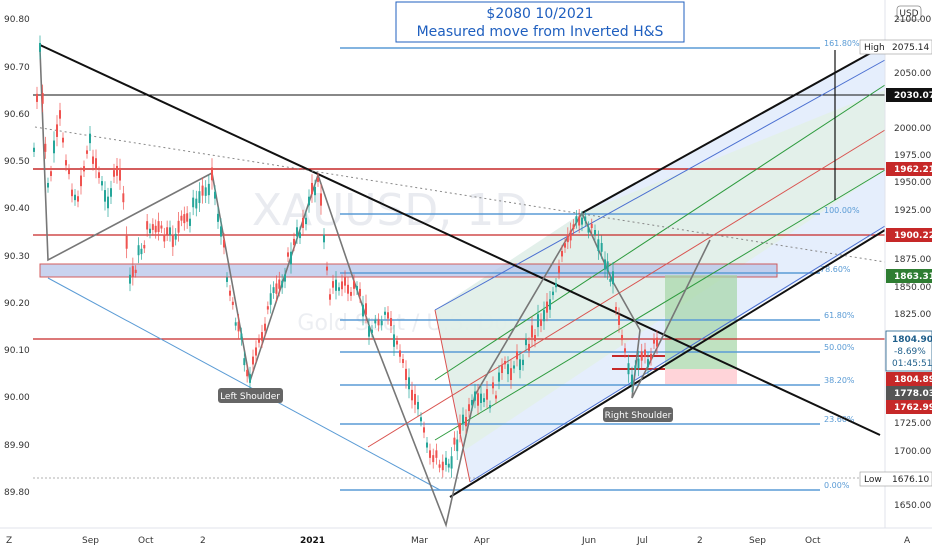 This screenshot has height=550, width=932. Describe the element at coordinates (913, 408) in the screenshot. I see `tag-1763-value: 1762.99` at that location.